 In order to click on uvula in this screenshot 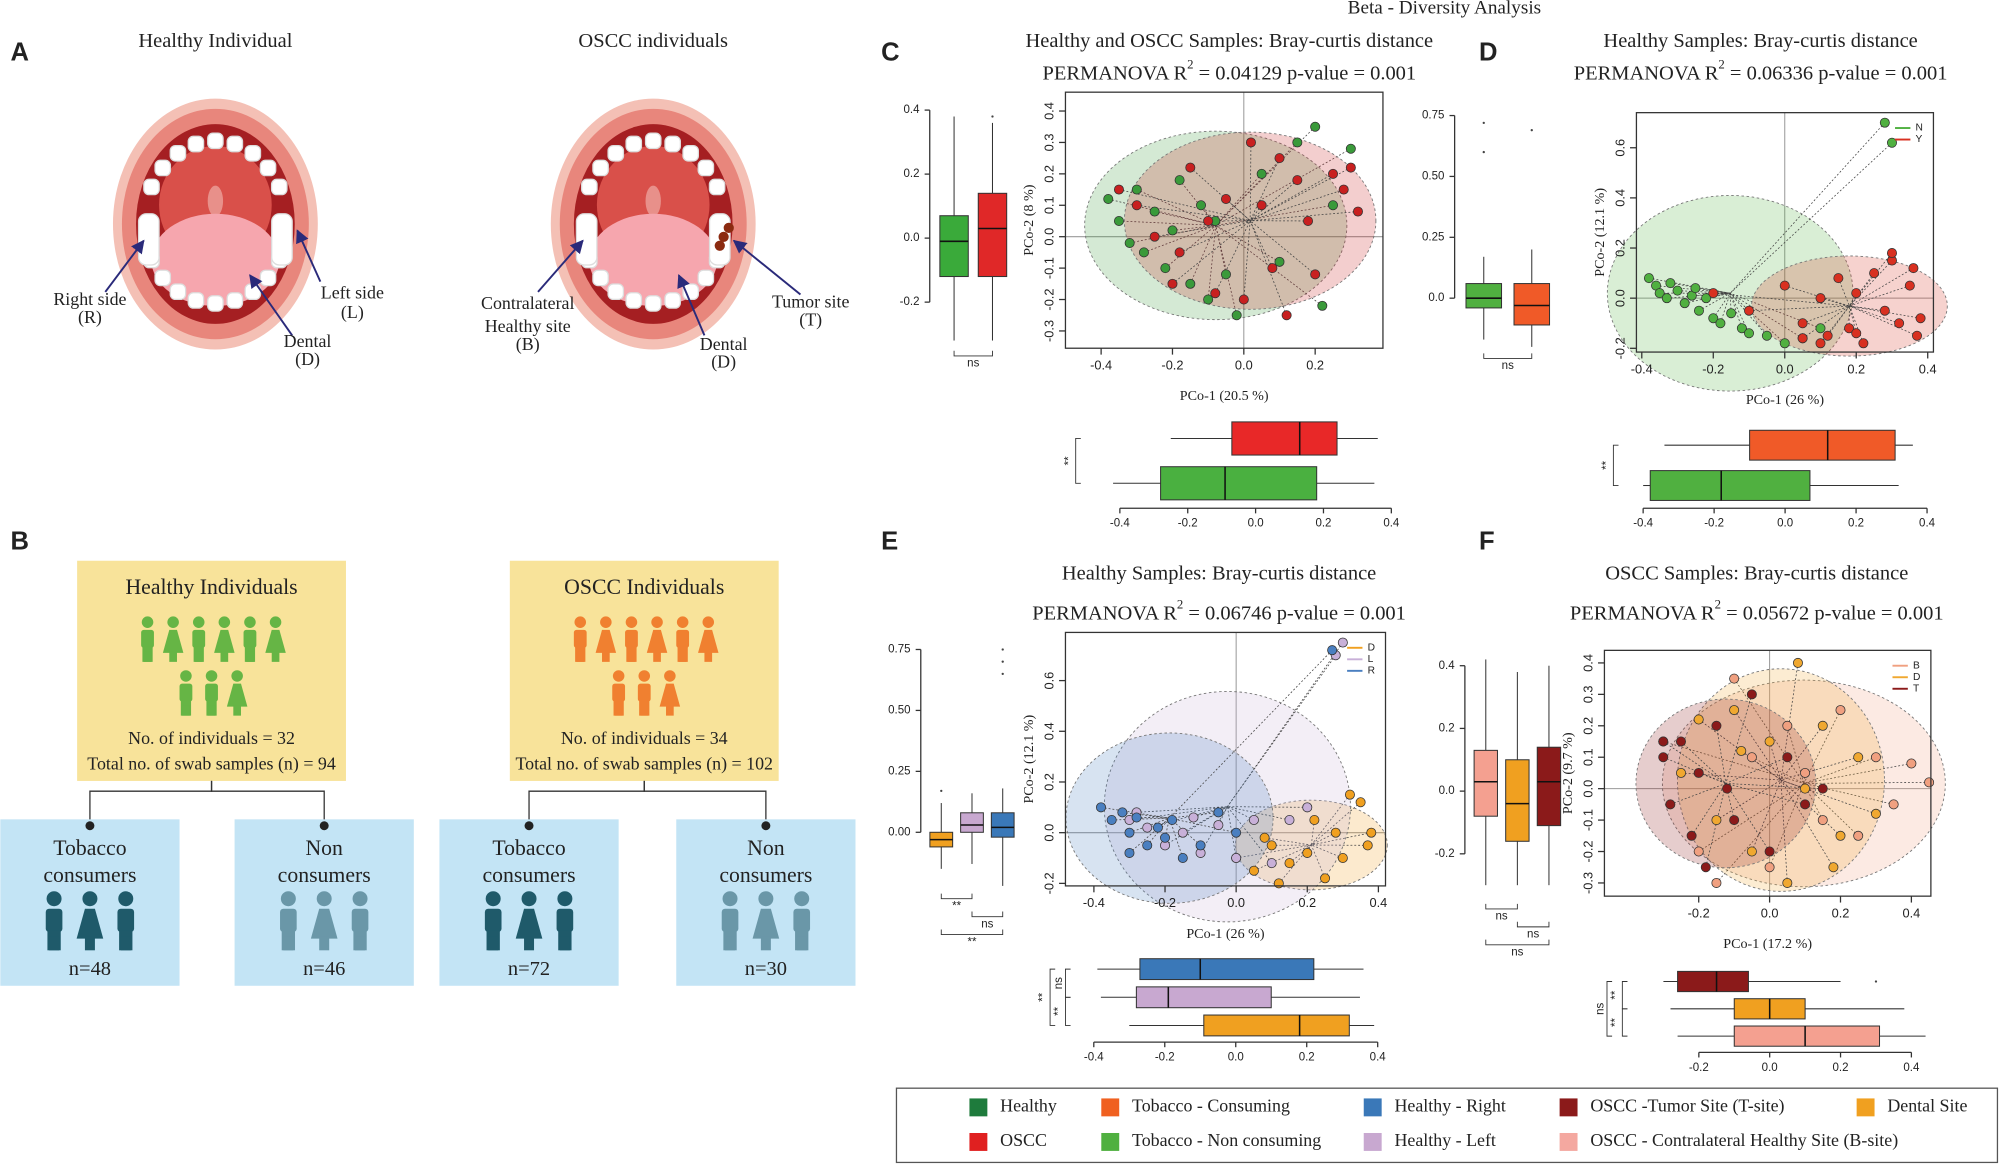, I will do `click(215, 201)`.